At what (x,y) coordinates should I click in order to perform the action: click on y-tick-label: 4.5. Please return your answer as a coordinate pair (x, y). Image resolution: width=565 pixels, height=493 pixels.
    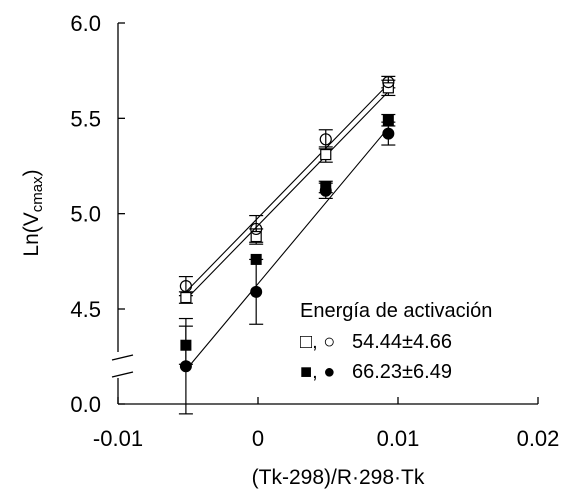
    Looking at the image, I should click on (85, 309).